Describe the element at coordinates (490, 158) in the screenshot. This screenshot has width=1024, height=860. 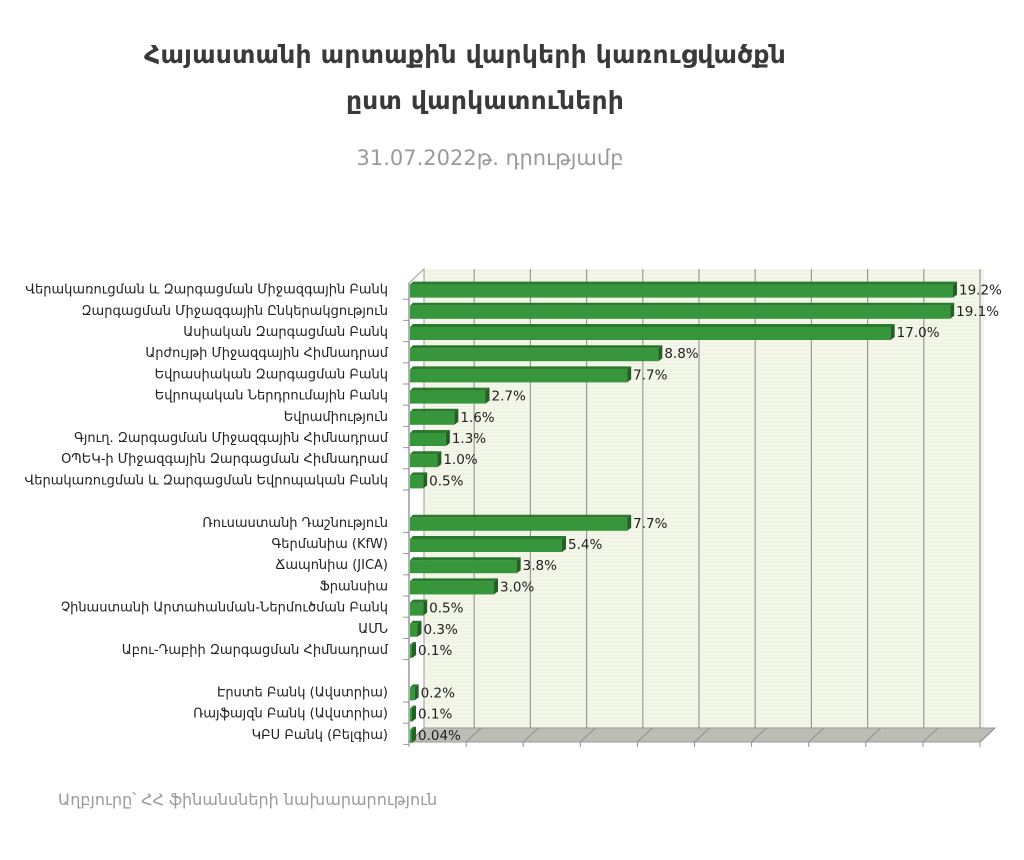
I see `chart-subtitle-date: 31.07.2022թ. դրությամբ` at that location.